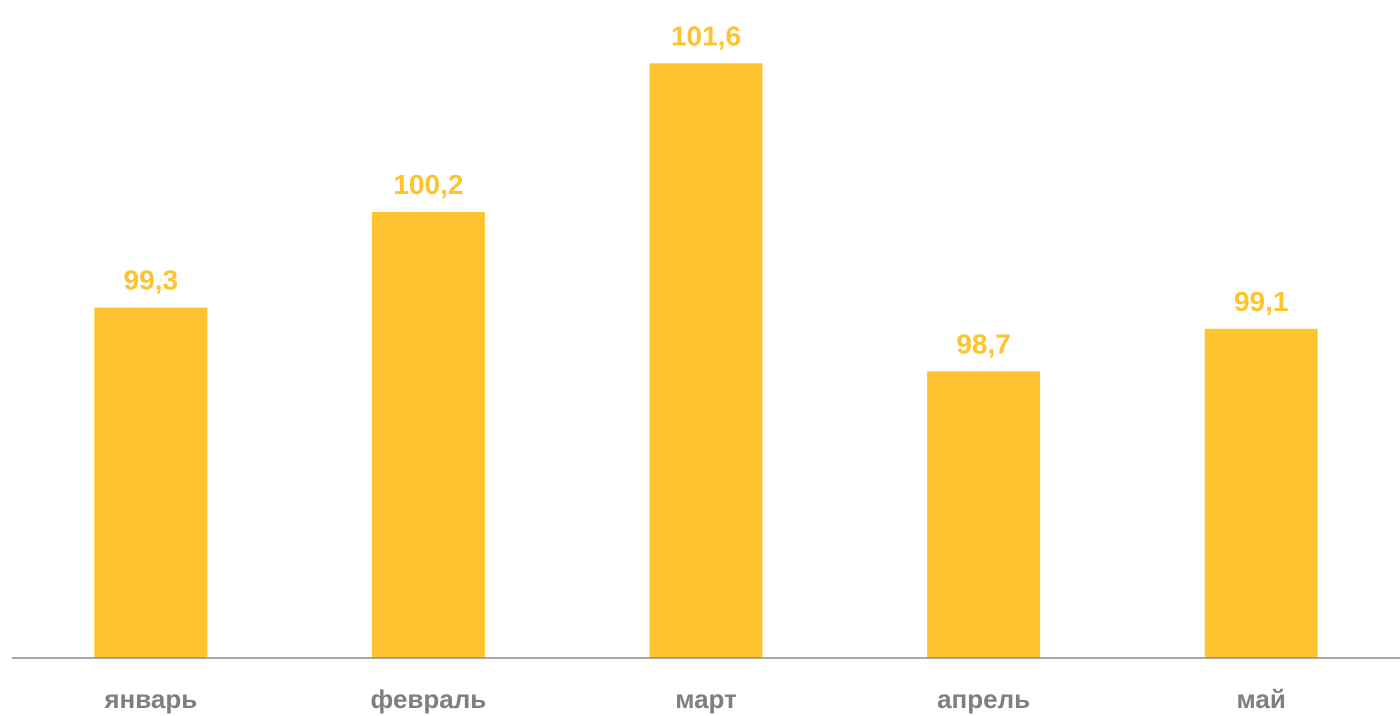  What do you see at coordinates (428, 184) in the screenshot?
I see `value-label-2: 100,2` at bounding box center [428, 184].